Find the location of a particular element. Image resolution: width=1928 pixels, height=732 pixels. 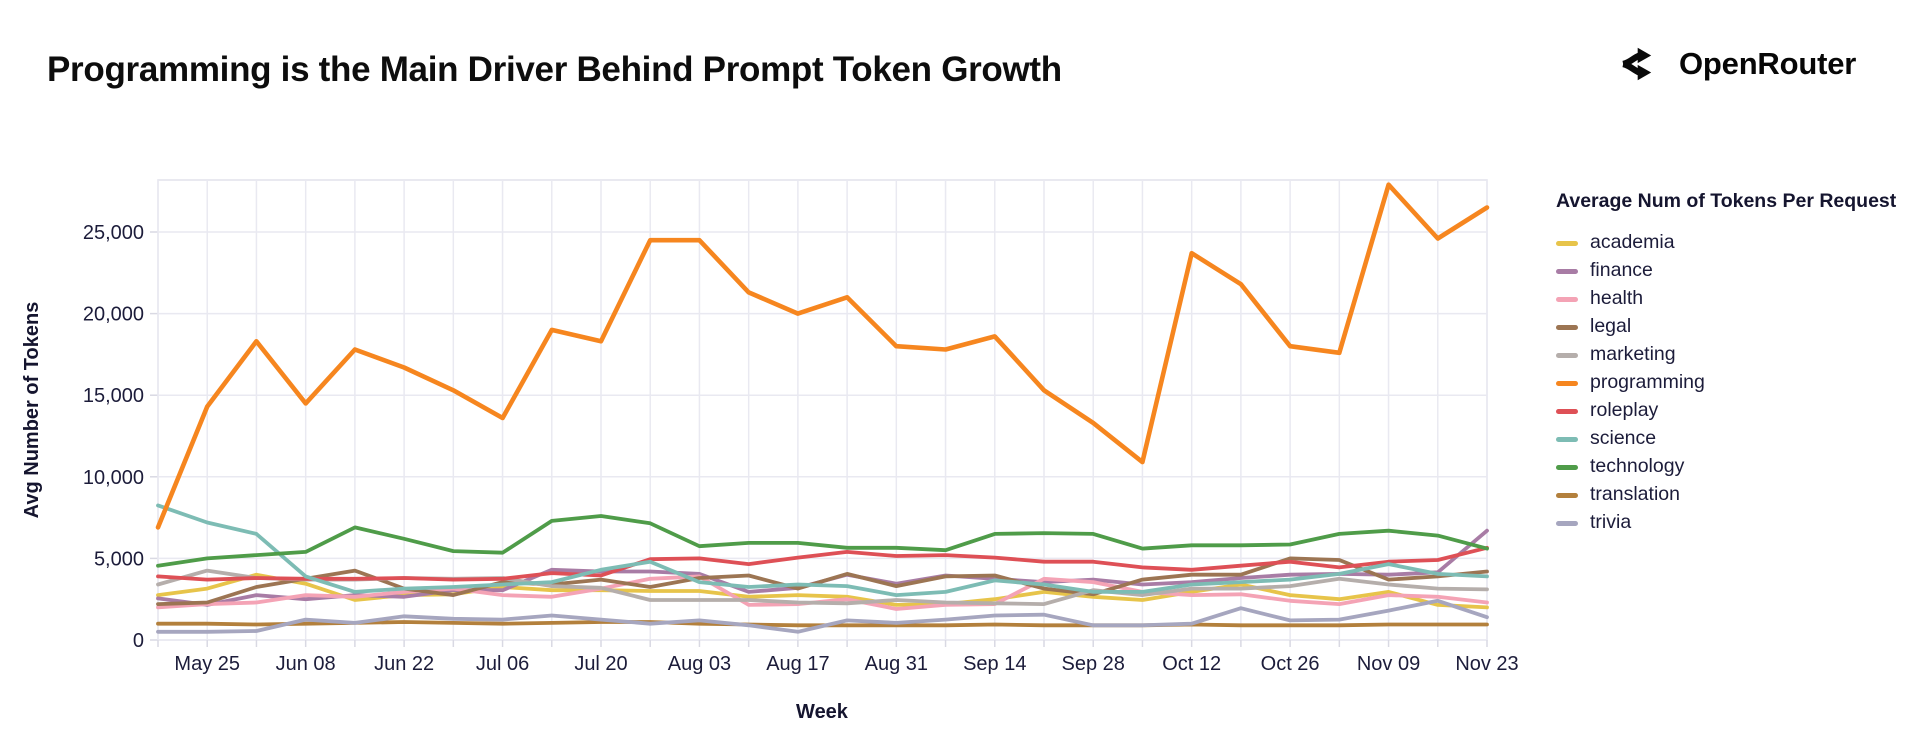

y-tick-label: 10,000 is located at coordinates (113, 478).